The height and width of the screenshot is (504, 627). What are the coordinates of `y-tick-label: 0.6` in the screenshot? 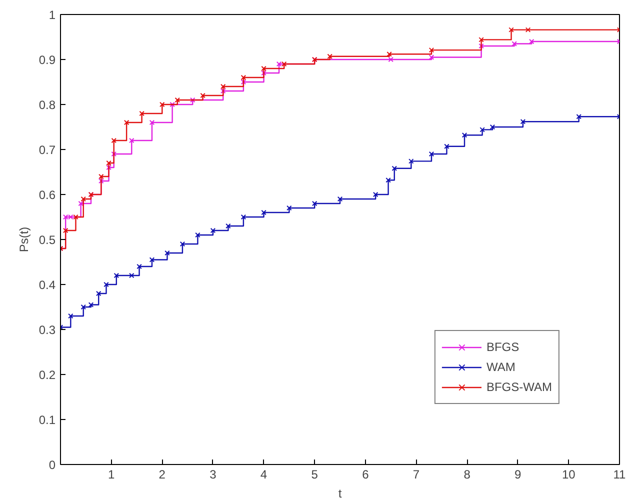 It's located at (47, 195).